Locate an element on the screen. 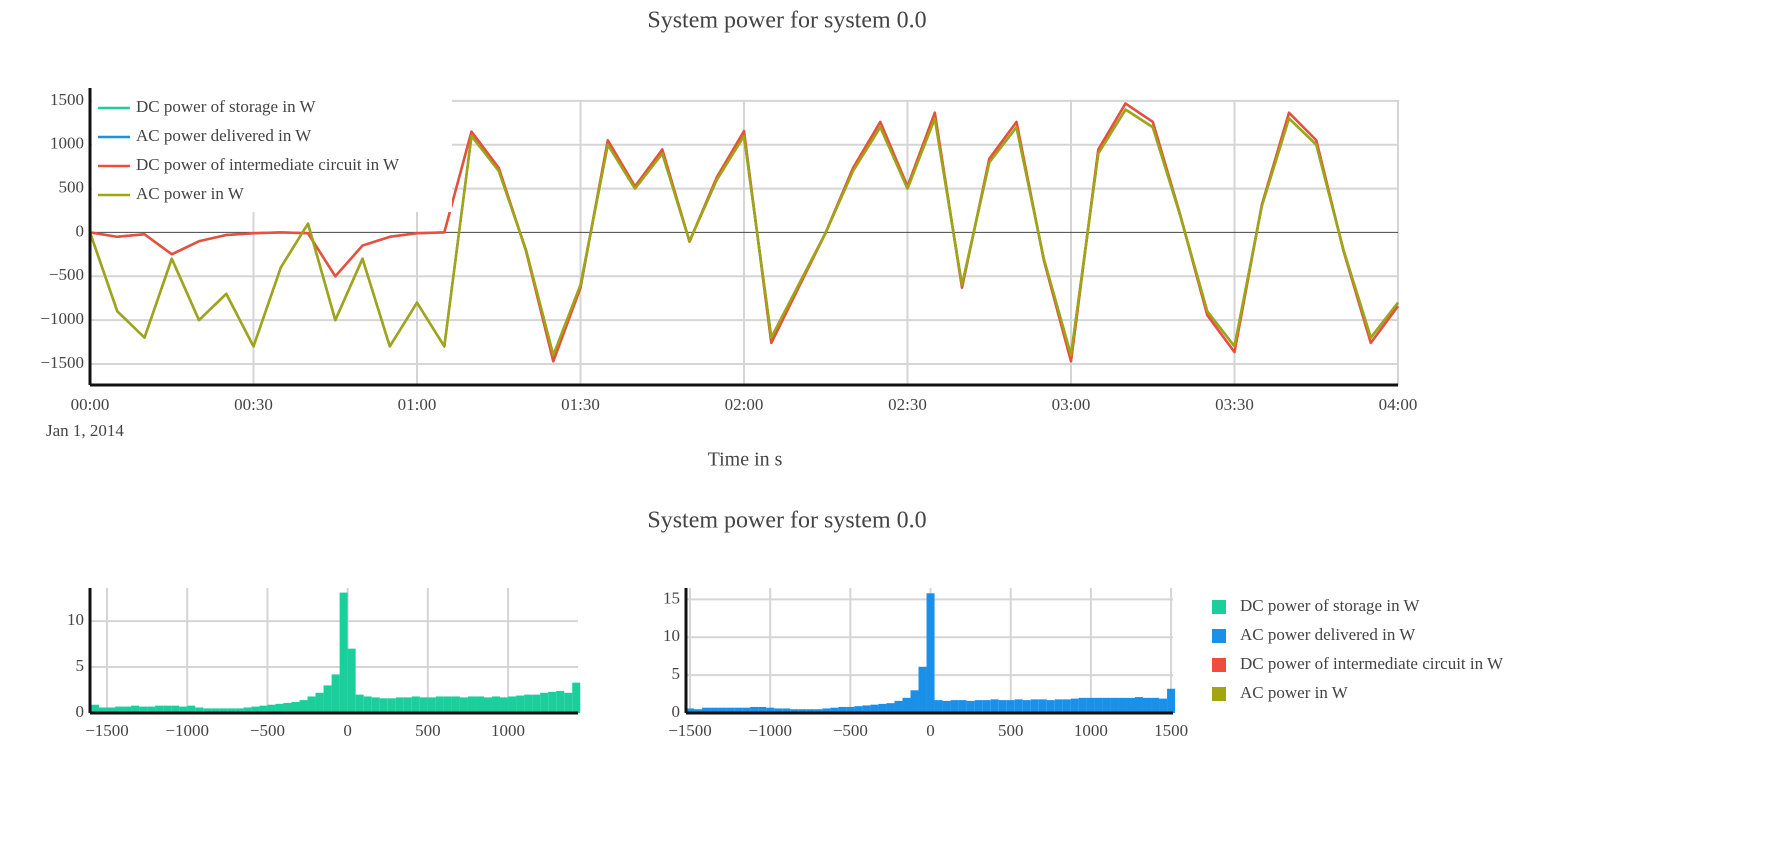 This screenshot has height=841, width=1766. x-tick-label: −500 is located at coordinates (267, 730).